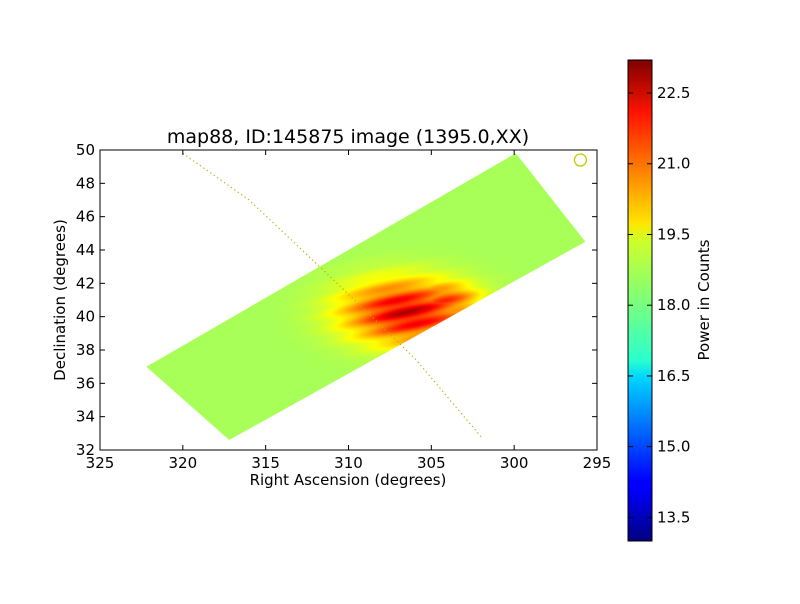 This screenshot has height=604, width=800. What do you see at coordinates (85, 150) in the screenshot?
I see `y-tick-label: 50` at bounding box center [85, 150].